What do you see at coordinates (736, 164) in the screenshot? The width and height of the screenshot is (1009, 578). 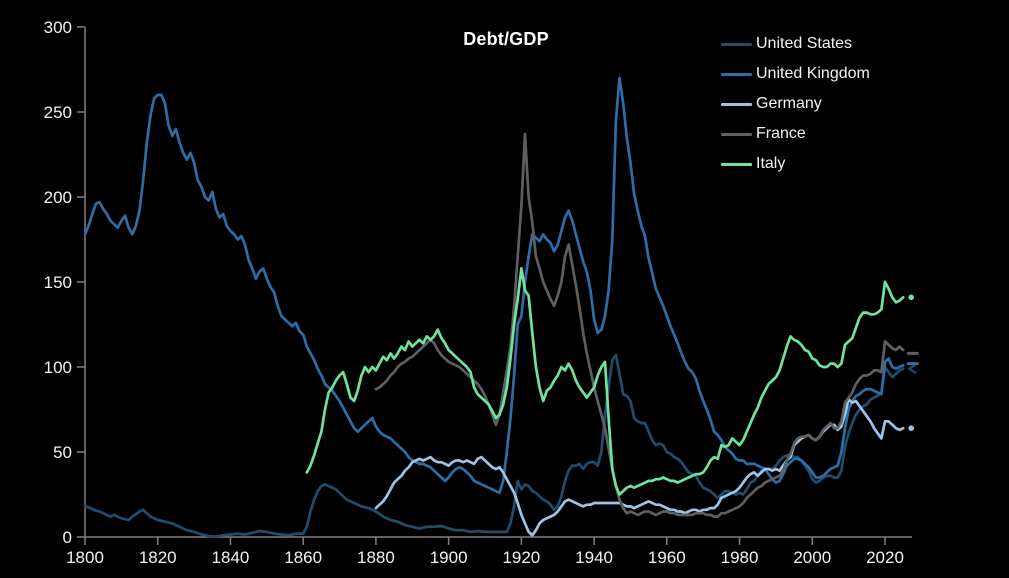 I see `legend-swatch-italy` at bounding box center [736, 164].